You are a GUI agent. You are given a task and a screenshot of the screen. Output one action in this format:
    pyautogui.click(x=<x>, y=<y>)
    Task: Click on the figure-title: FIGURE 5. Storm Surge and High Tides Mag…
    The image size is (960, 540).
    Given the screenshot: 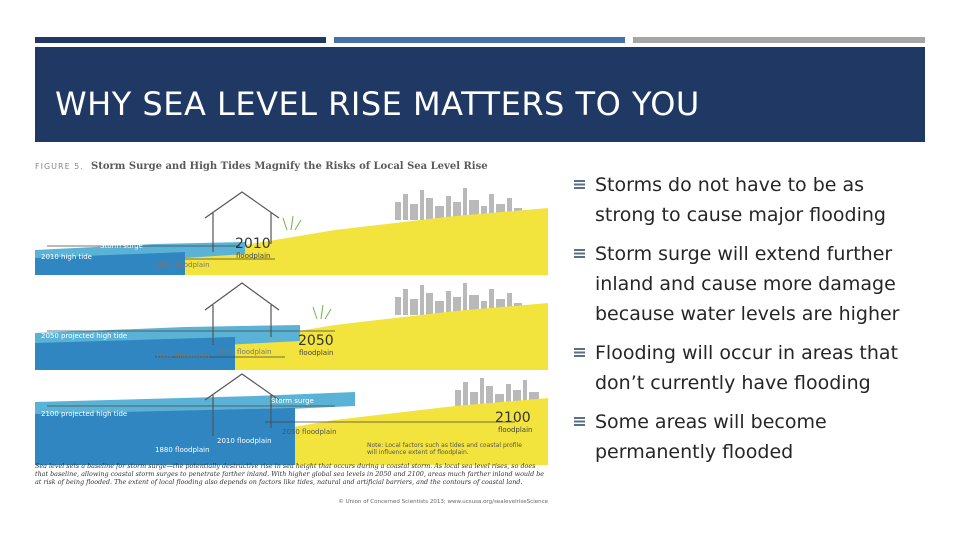 What is the action you would take?
    pyautogui.click(x=261, y=166)
    